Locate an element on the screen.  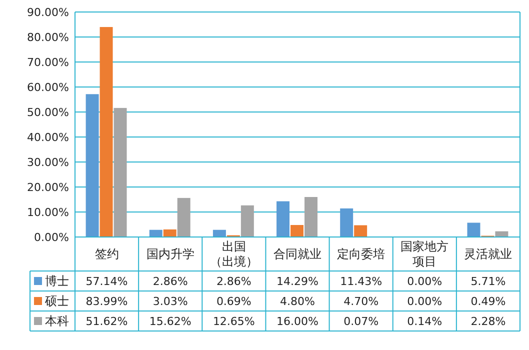
y-tick-label: 50.00% is located at coordinates (48, 112).